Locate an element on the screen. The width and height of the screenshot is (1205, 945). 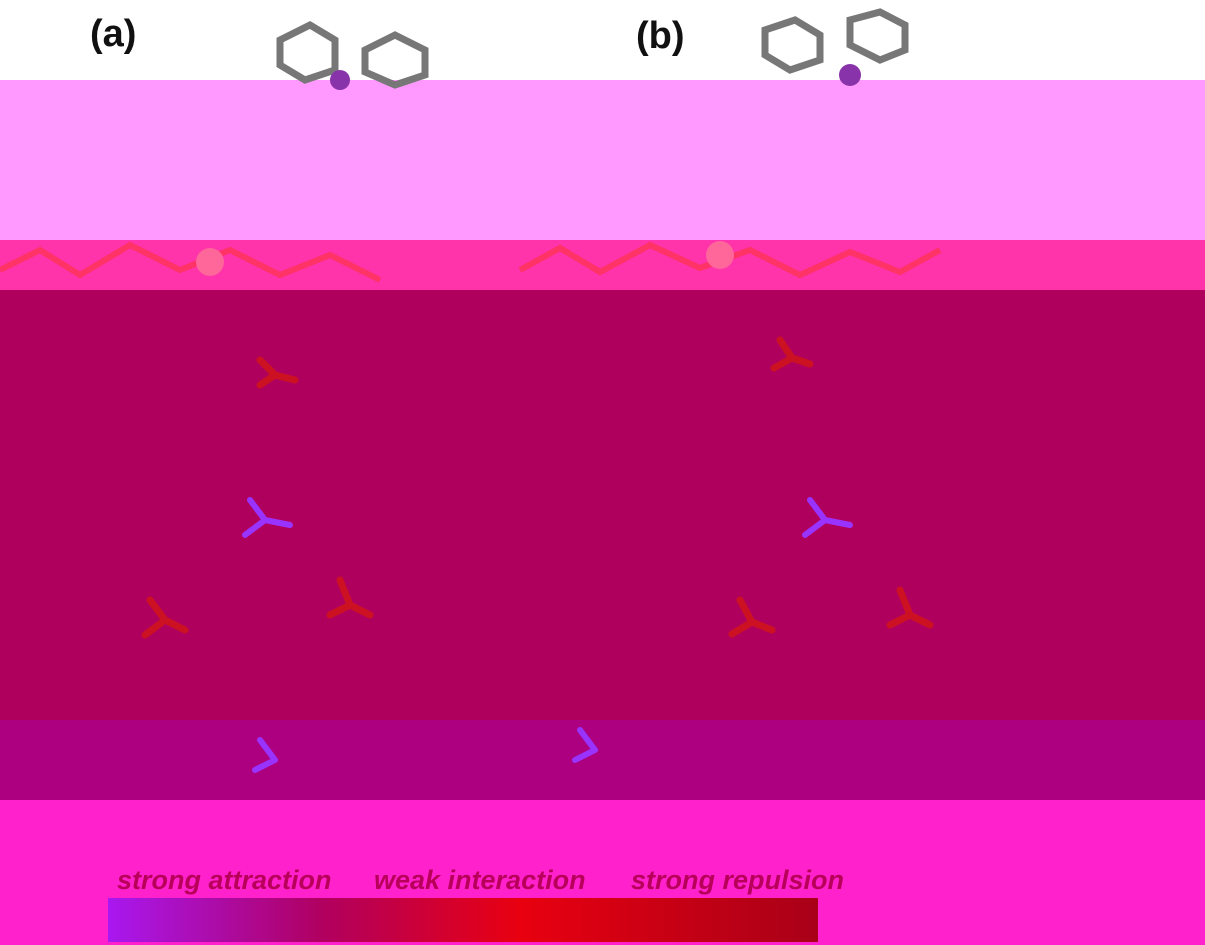
top-background is located at coordinates (602, 40).